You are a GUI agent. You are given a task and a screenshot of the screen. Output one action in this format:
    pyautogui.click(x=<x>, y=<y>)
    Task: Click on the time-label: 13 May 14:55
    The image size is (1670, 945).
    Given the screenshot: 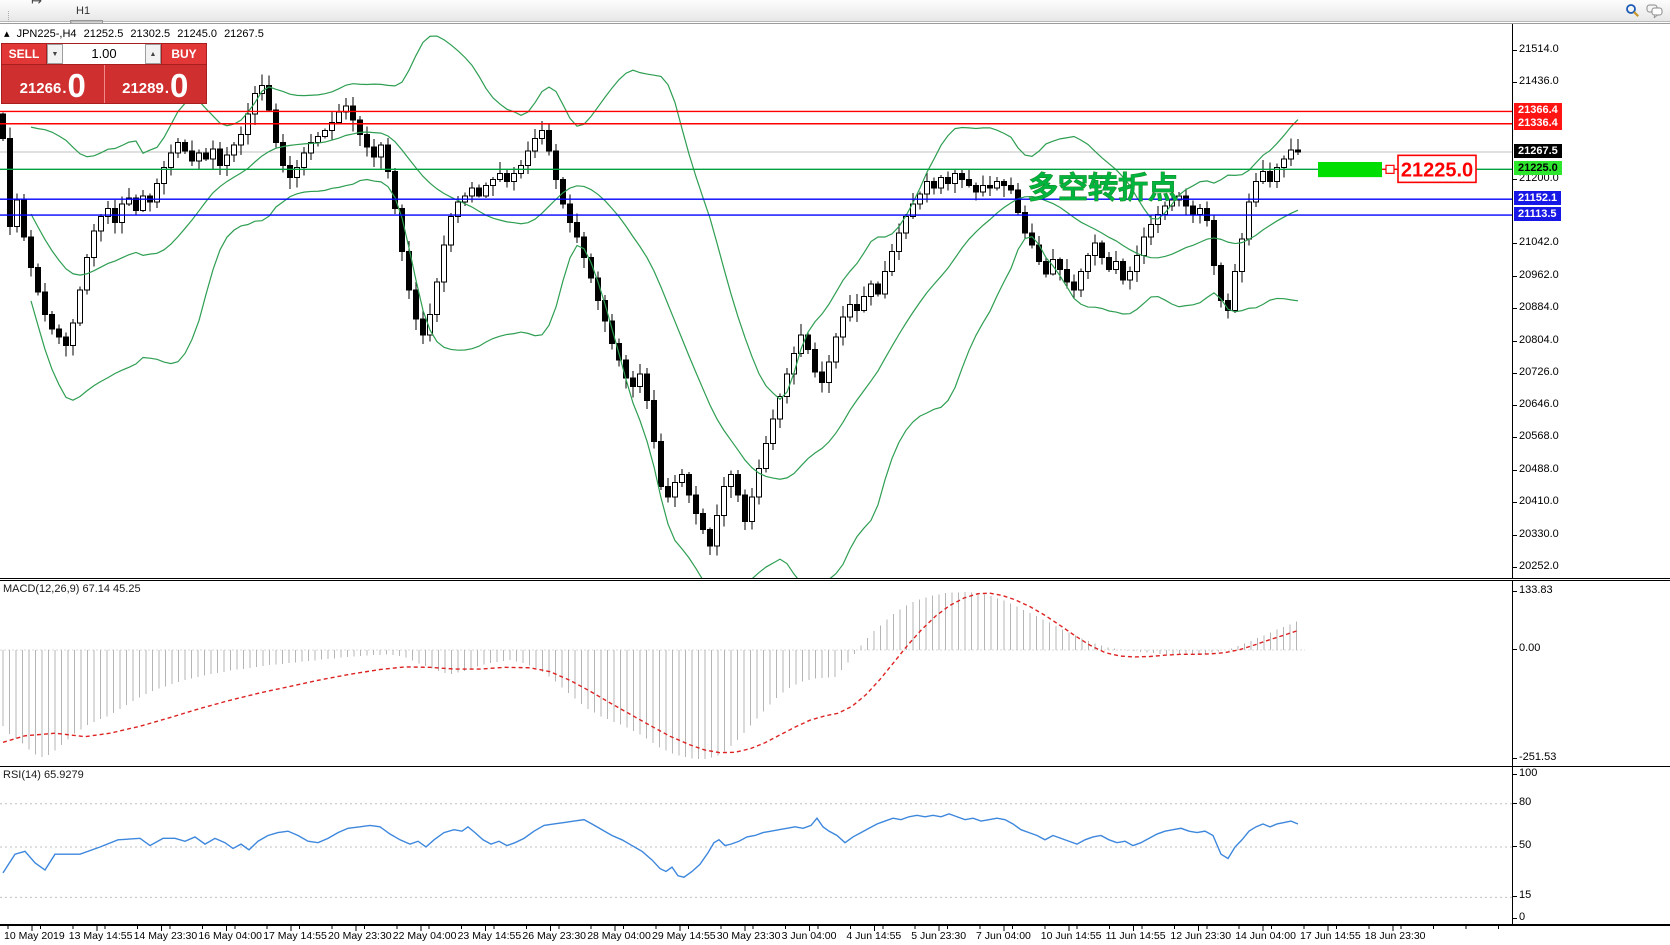 What is the action you would take?
    pyautogui.click(x=100, y=936)
    